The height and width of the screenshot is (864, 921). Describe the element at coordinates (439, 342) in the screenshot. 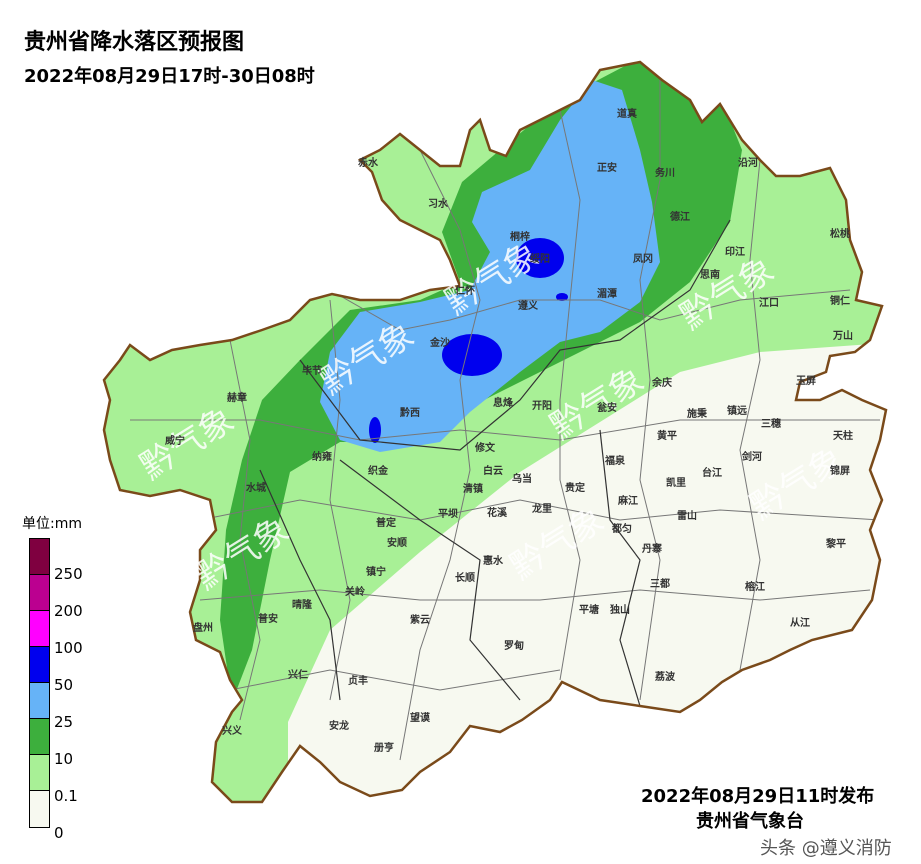

I see `city-label: 金沙` at that location.